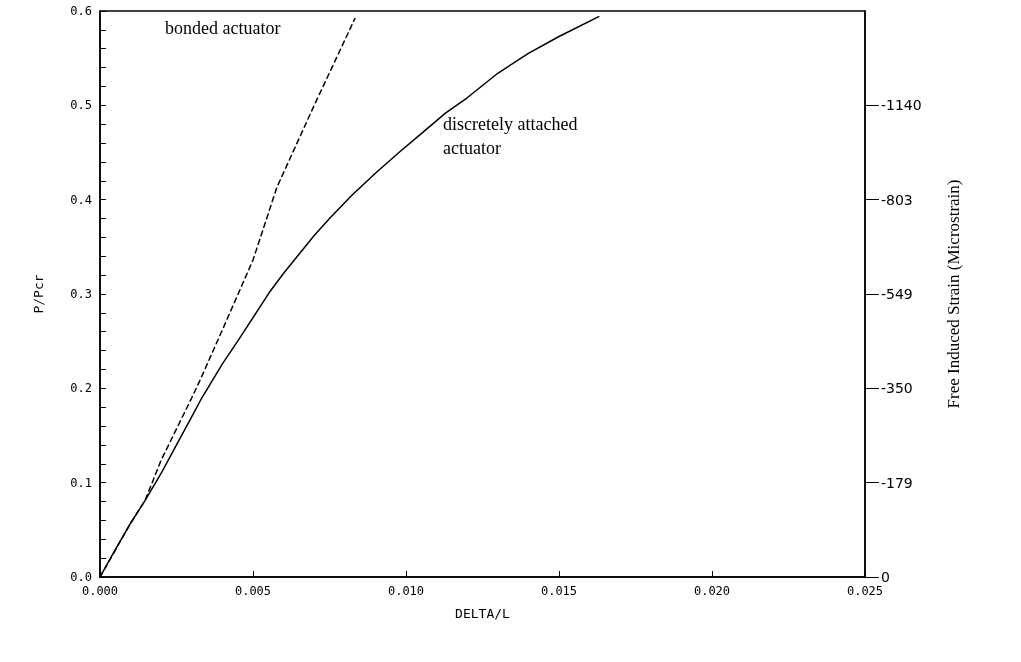 This screenshot has width=1021, height=662. I want to click on x-tick-label: 0.005, so click(253, 591).